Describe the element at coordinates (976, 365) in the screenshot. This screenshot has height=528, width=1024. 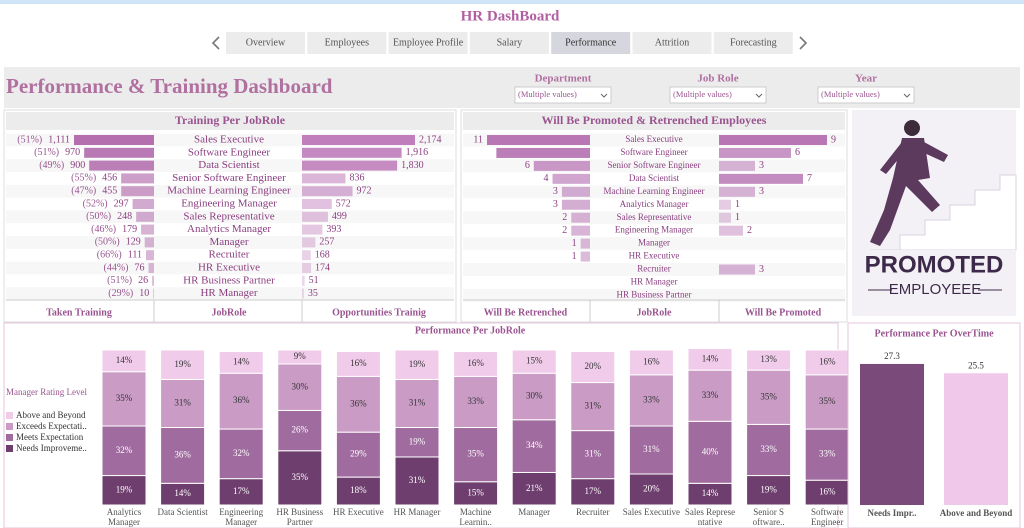
I see `bar-value-label: 25.5` at that location.